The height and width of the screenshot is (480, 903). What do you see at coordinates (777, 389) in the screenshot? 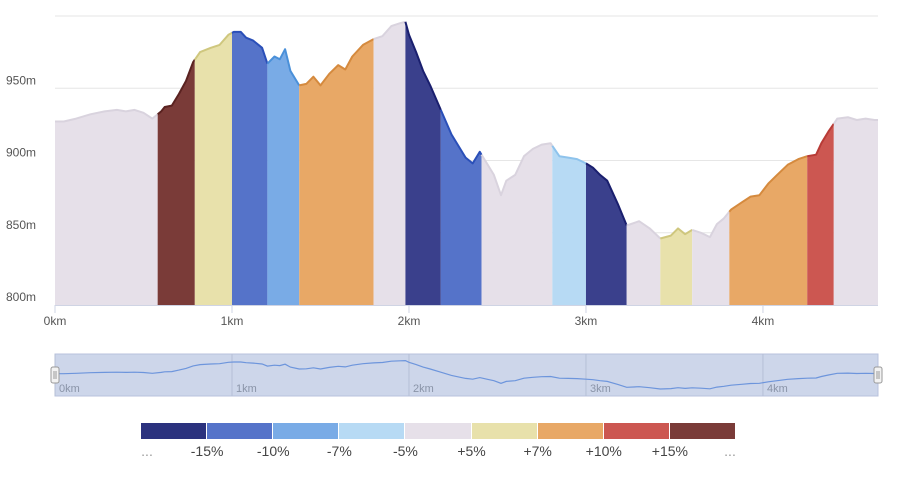
I see `navigator-tick-label: 4km` at bounding box center [777, 389].